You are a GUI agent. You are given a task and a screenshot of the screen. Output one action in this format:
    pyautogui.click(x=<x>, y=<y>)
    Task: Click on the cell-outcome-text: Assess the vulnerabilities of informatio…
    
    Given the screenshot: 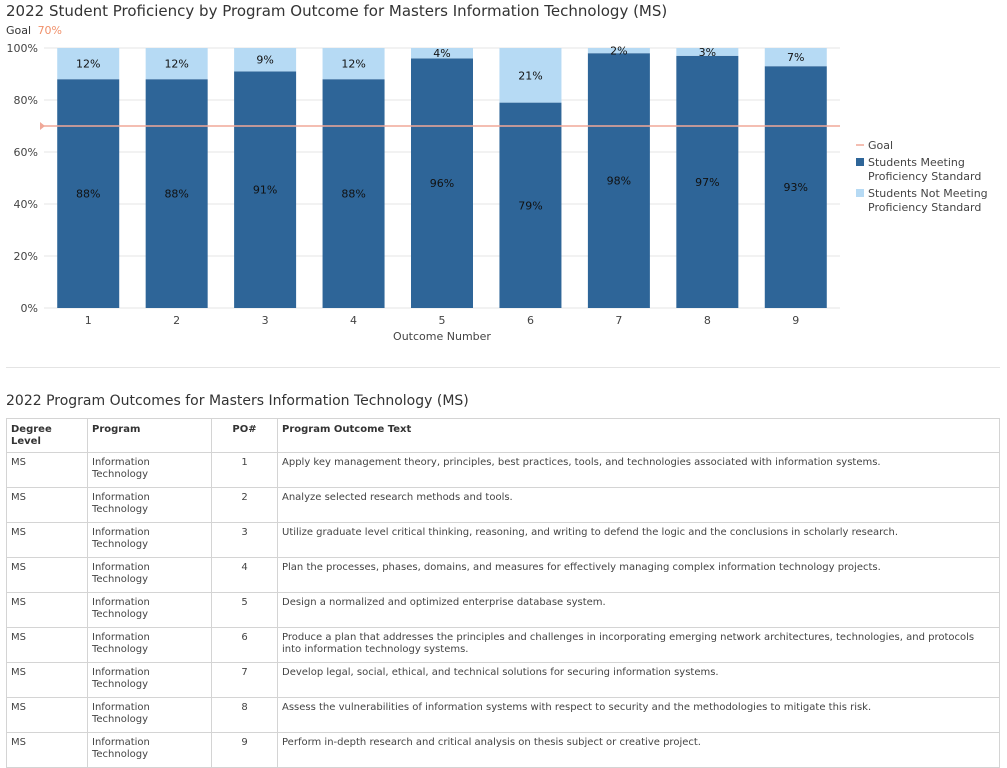 What is the action you would take?
    pyautogui.click(x=638, y=715)
    